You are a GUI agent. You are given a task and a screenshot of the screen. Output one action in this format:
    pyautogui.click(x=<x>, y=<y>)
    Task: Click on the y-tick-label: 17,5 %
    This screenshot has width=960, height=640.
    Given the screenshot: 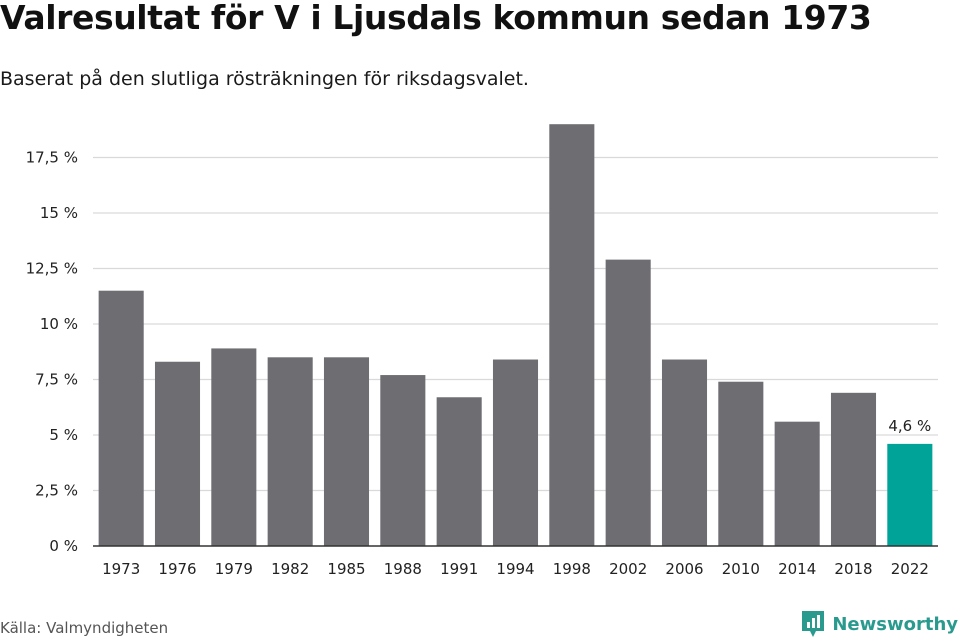 What is the action you would take?
    pyautogui.click(x=52, y=158)
    